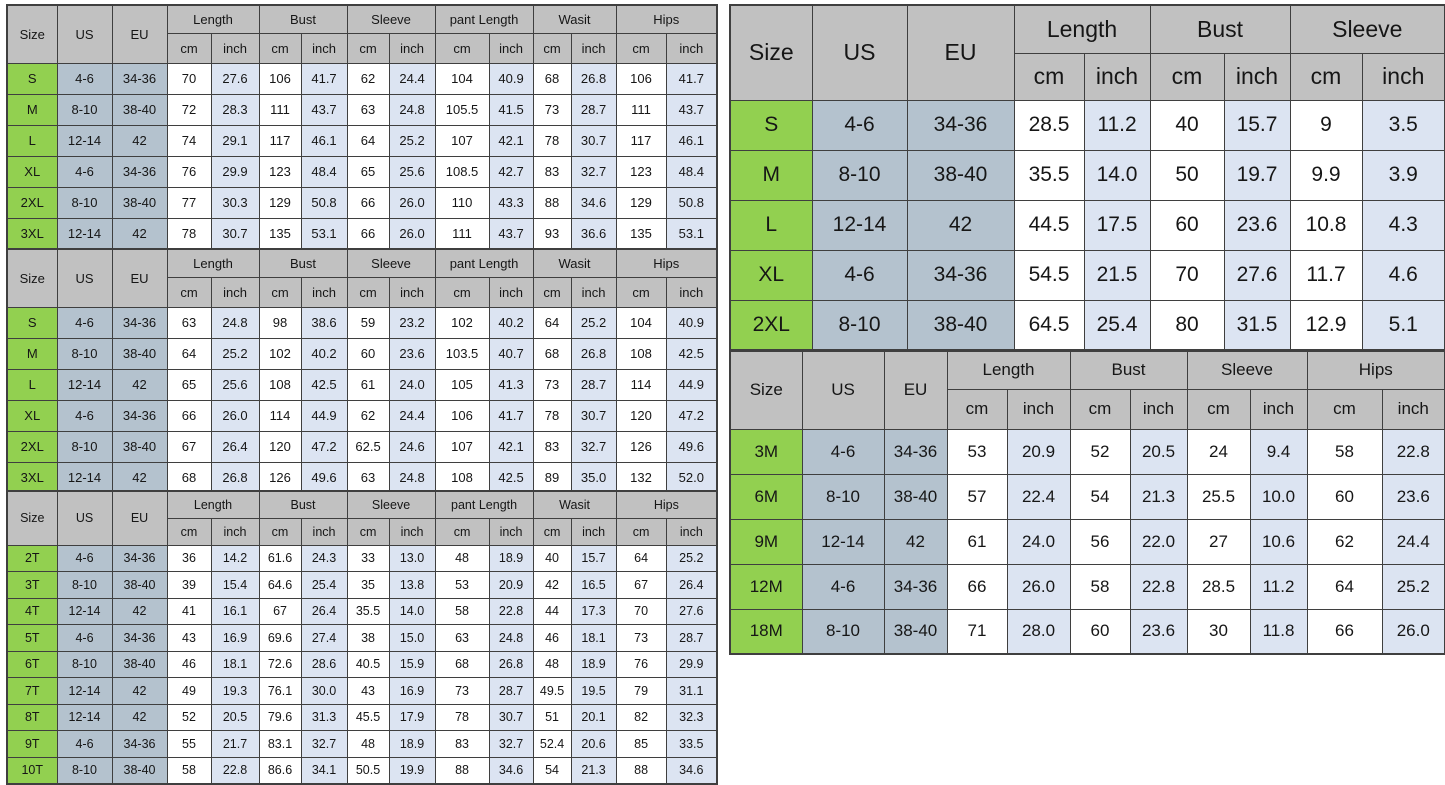  What do you see at coordinates (1247, 370) in the screenshot?
I see `header-sleeve: Sleeve` at bounding box center [1247, 370].